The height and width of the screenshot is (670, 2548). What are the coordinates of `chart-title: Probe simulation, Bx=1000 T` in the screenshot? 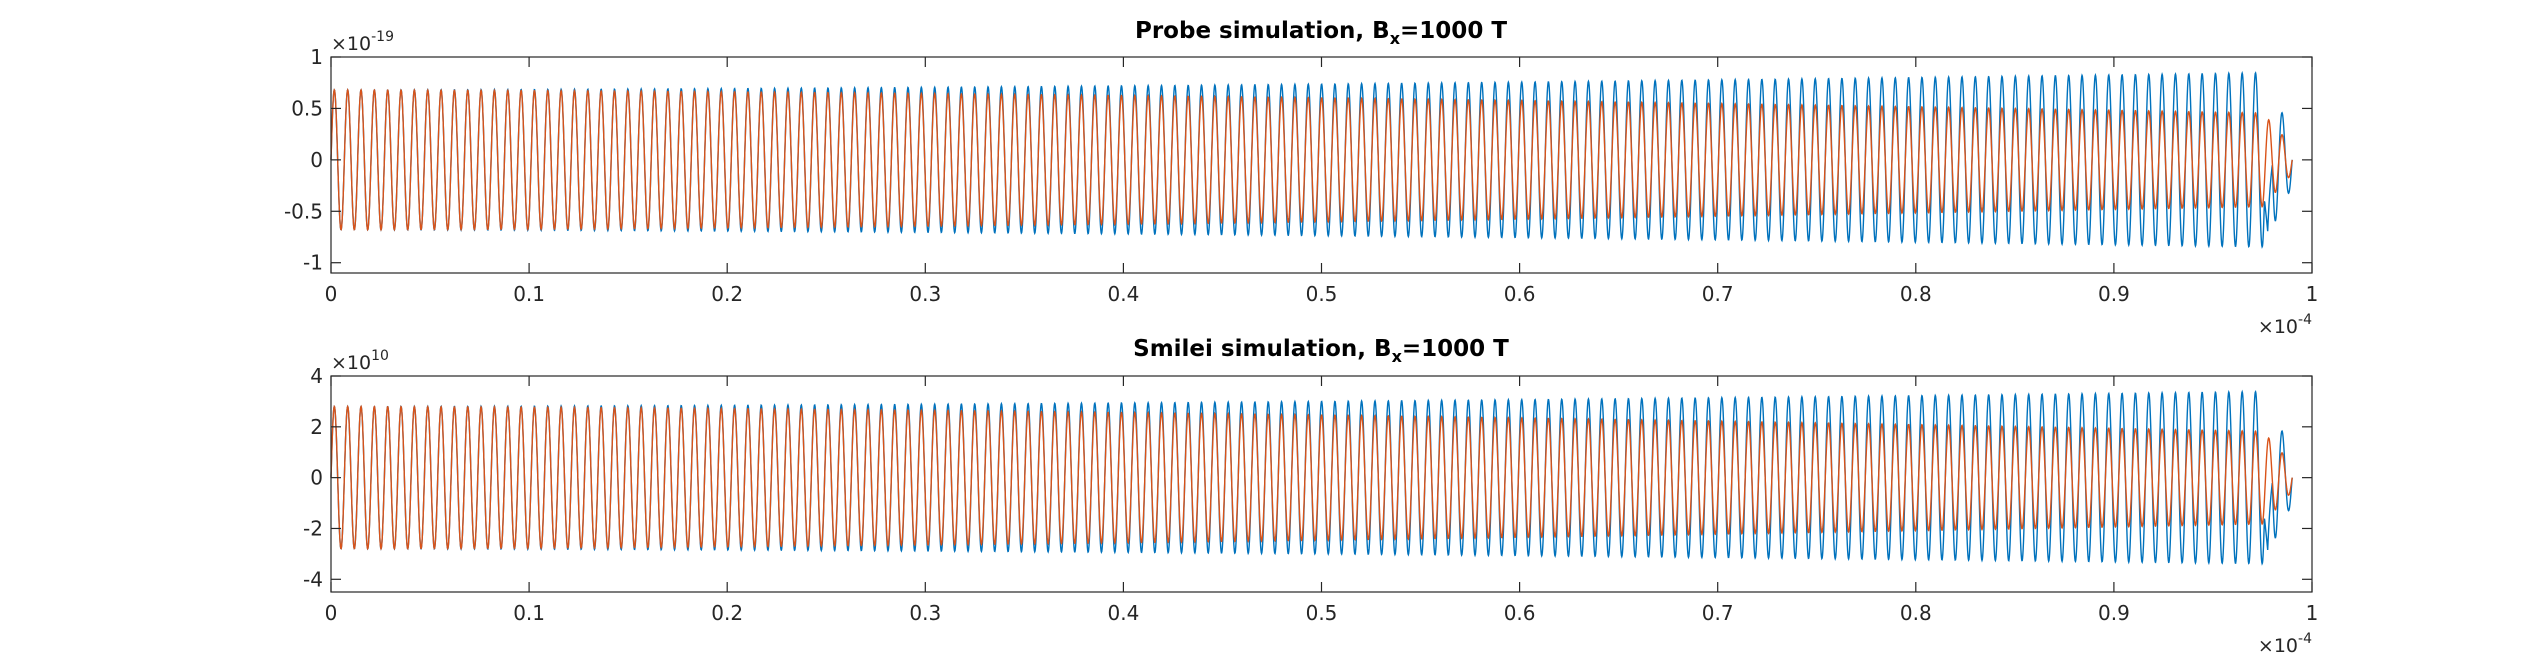 It's located at (1321, 33).